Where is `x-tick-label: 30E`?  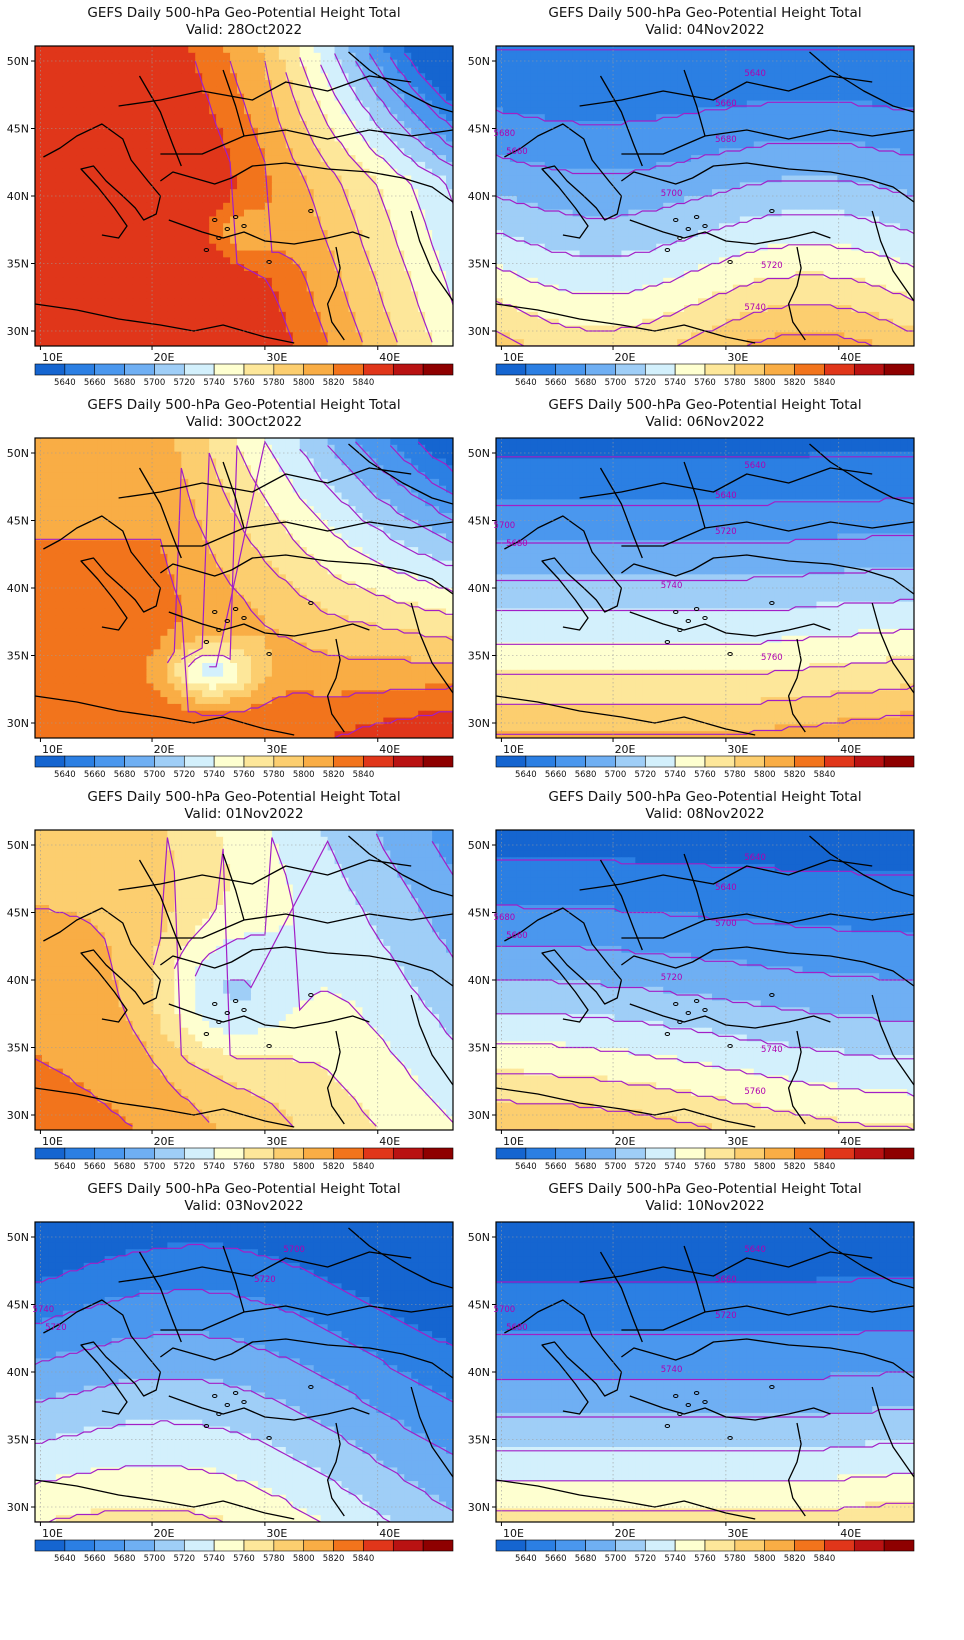 x-tick-label: 30E is located at coordinates (737, 1141).